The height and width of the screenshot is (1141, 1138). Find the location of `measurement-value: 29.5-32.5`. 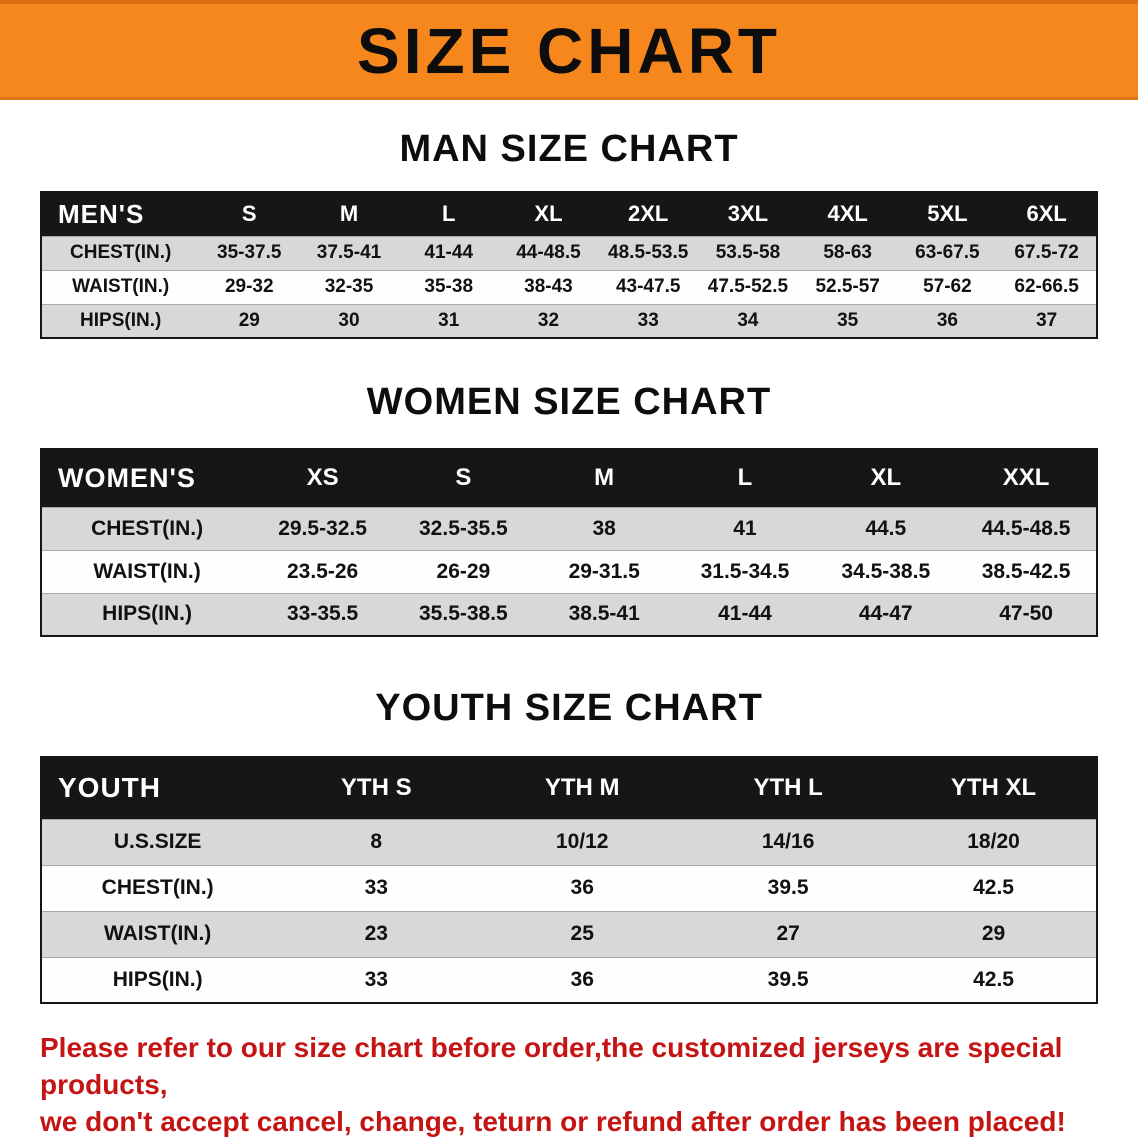

measurement-value: 29.5-32.5 is located at coordinates (322, 528).